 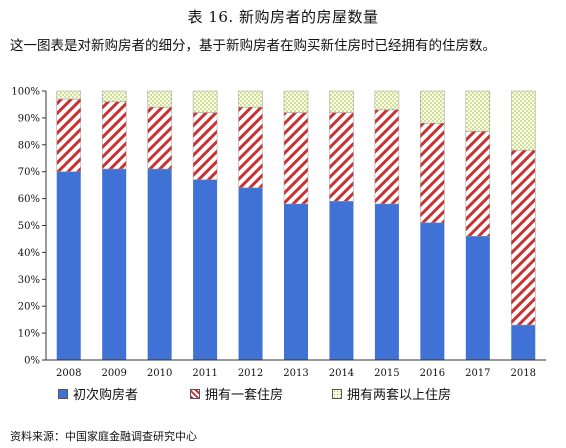 I want to click on y-tick-label: 70%, so click(x=29, y=172).